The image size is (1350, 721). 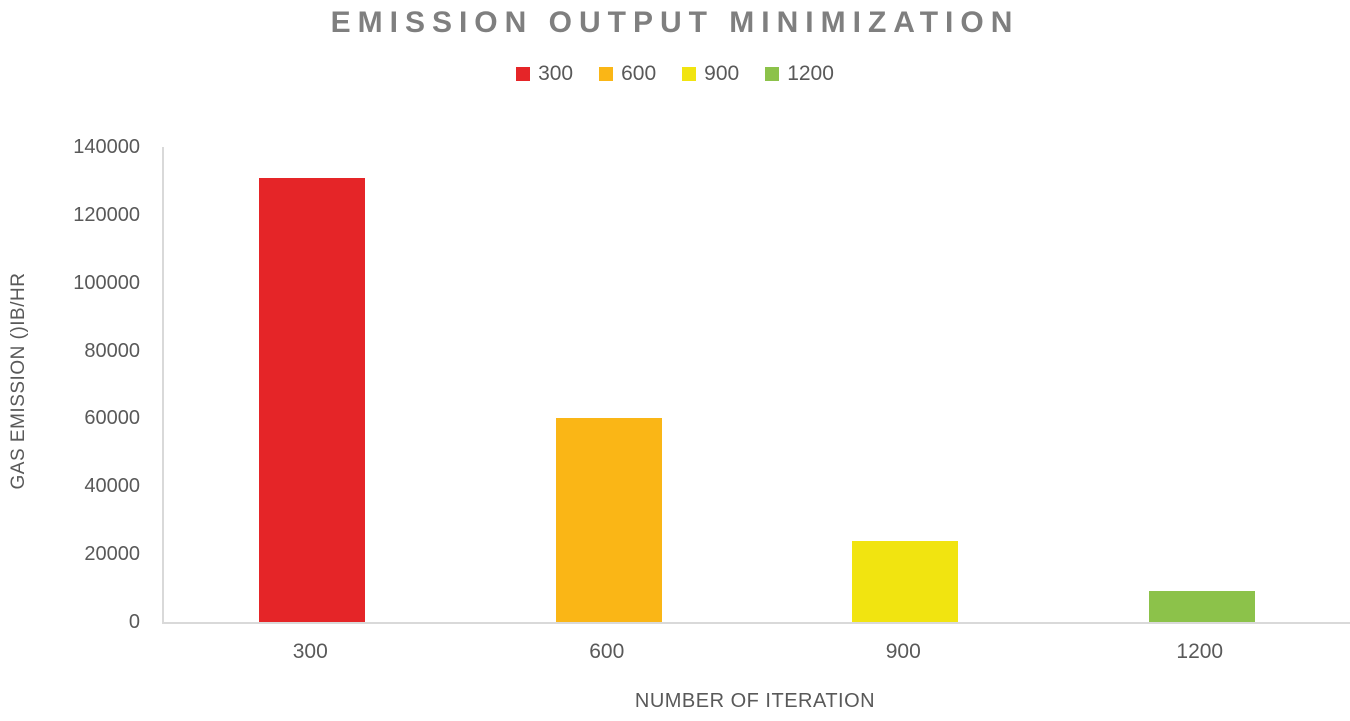 What do you see at coordinates (106, 214) in the screenshot?
I see `y-tick-label-120000: 120000` at bounding box center [106, 214].